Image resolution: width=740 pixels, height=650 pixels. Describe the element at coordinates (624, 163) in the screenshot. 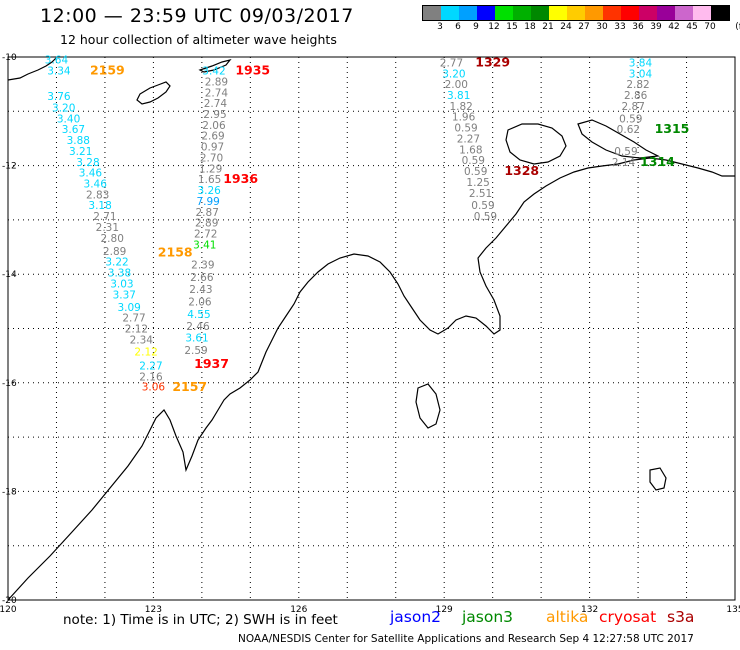

I see `wave-height-label: 2.14` at that location.